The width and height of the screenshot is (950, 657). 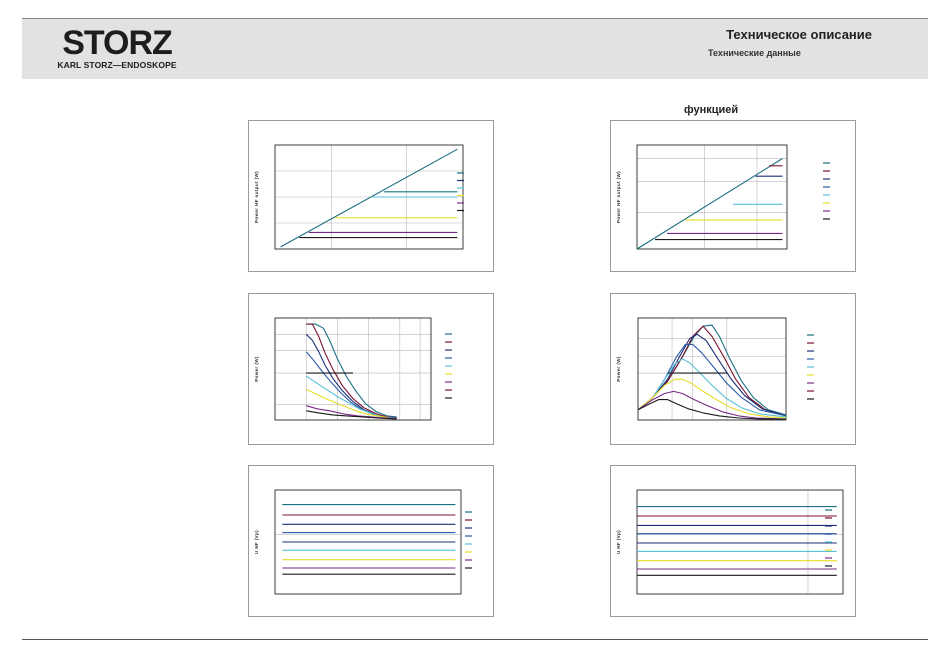 I want to click on logo-wordmark: STORZ, so click(x=117, y=43).